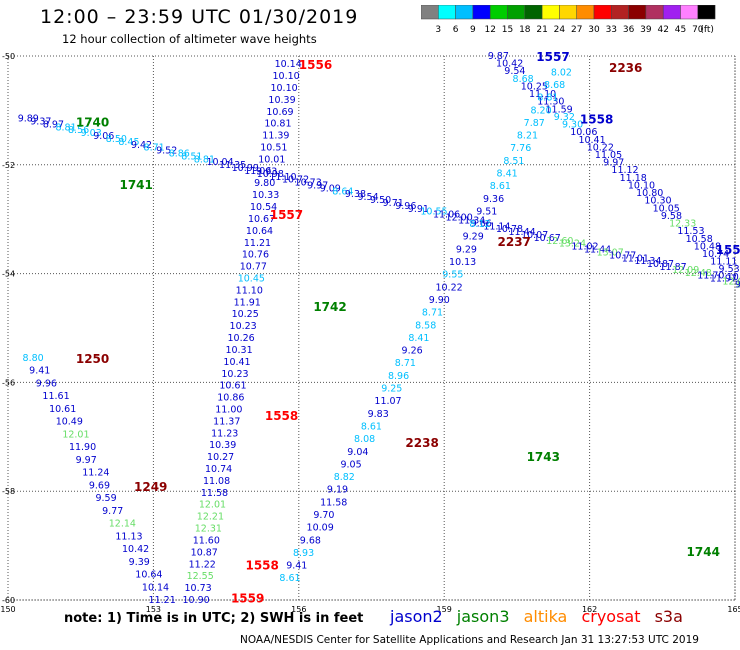 The height and width of the screenshot is (650, 740). What do you see at coordinates (135, 549) in the screenshot?
I see `wave-height-value: 10.42` at bounding box center [135, 549].